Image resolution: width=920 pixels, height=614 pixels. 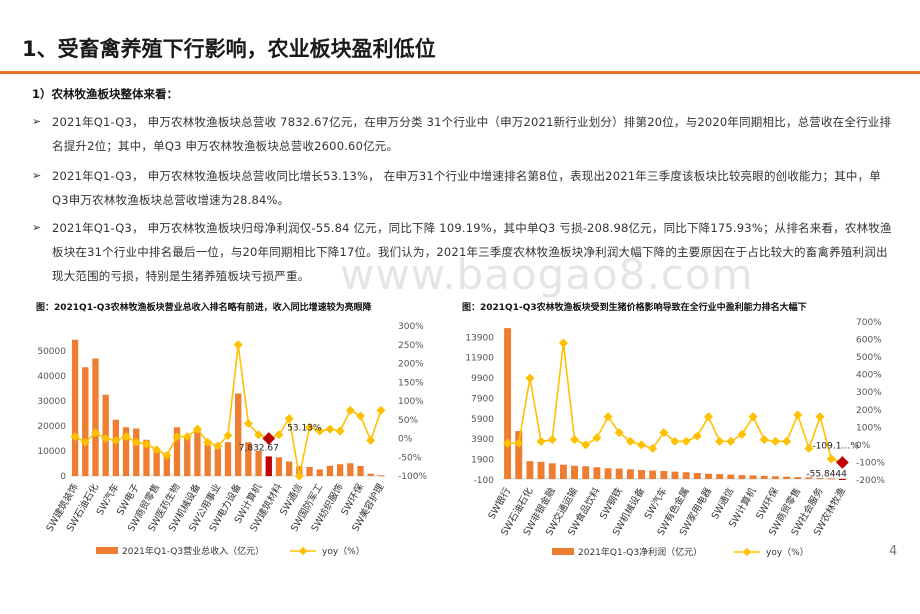 I want to click on y-left-tick-label: -100, so click(x=484, y=481).